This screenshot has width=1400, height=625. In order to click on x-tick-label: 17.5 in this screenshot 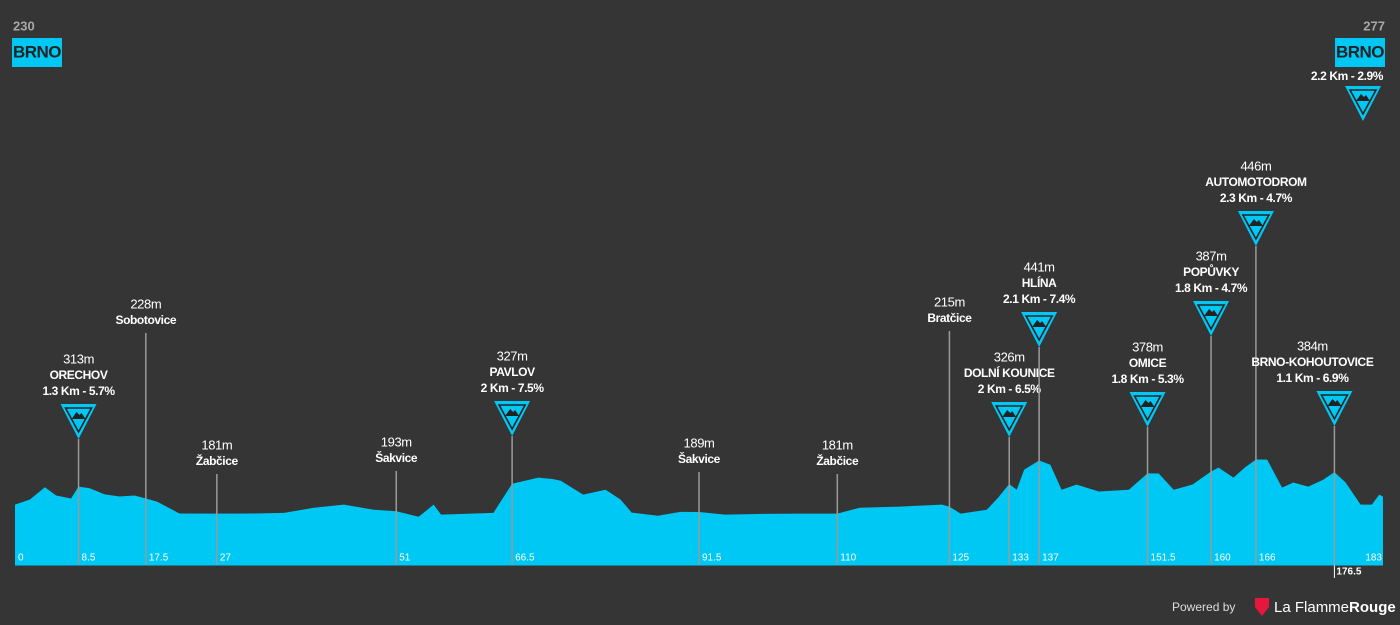, I will do `click(159, 558)`.